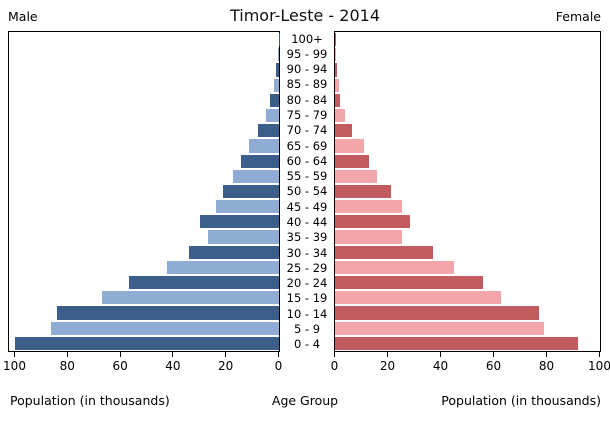 This screenshot has height=425, width=610. I want to click on age-group-label: 55 - 59, so click(307, 176).